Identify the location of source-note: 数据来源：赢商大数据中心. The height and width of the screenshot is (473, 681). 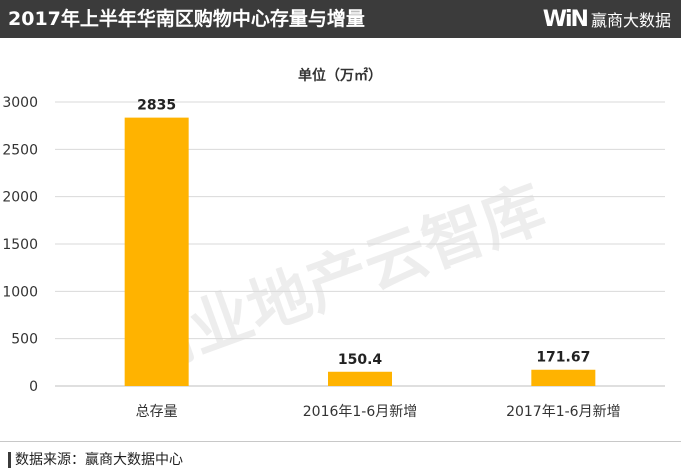
(95, 459).